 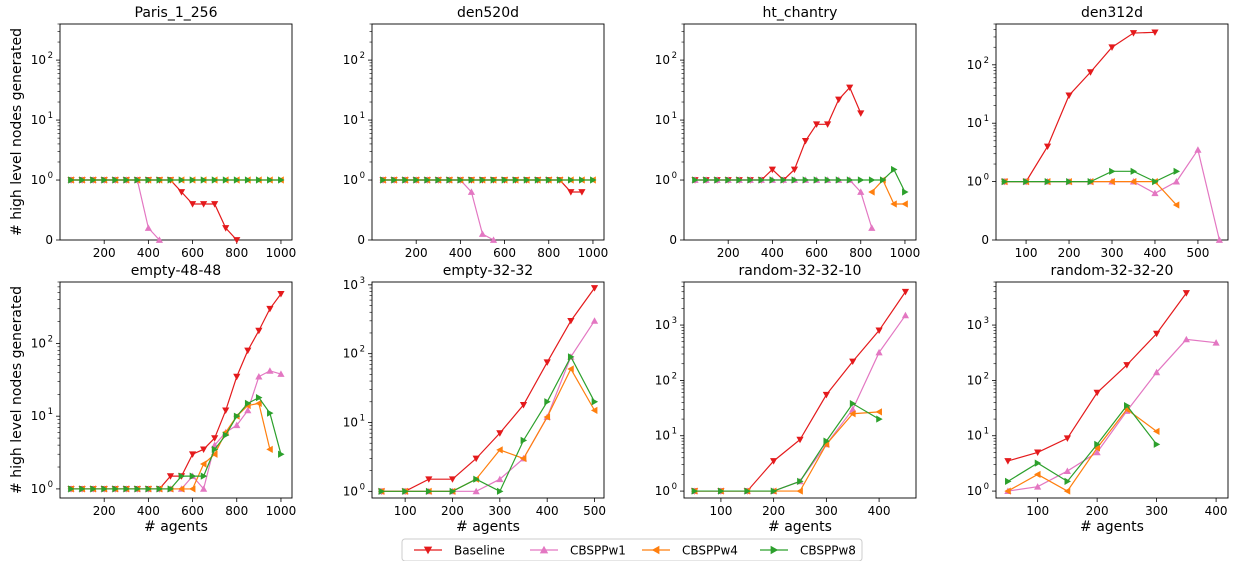 I want to click on legend-marker-CBSPPw4, so click(x=655, y=550).